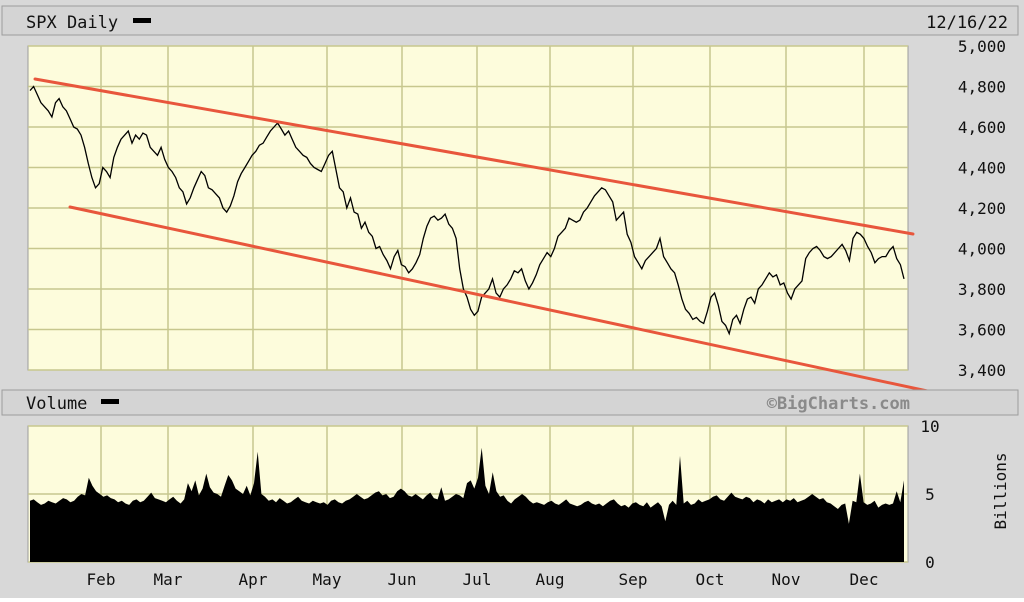  I want to click on x-tick-label: Jun, so click(402, 579).